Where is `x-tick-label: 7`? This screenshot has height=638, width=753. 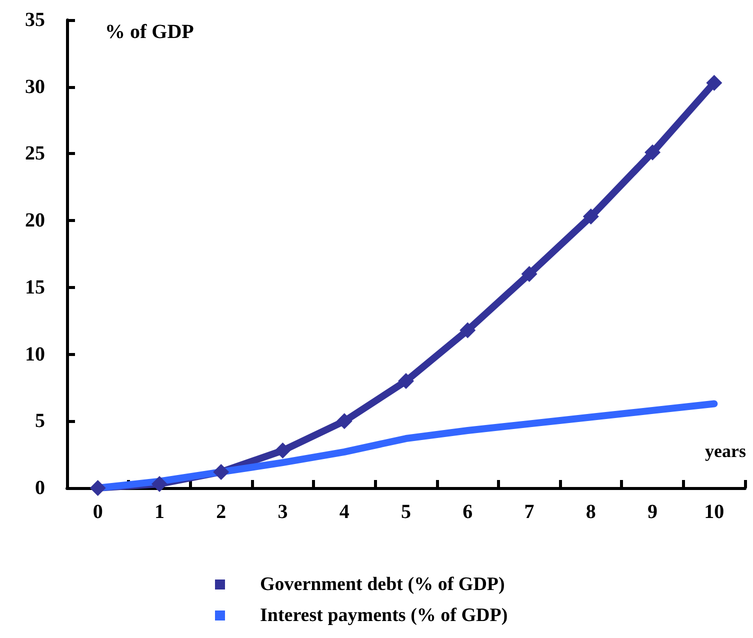
x-tick-label: 7 is located at coordinates (529, 512).